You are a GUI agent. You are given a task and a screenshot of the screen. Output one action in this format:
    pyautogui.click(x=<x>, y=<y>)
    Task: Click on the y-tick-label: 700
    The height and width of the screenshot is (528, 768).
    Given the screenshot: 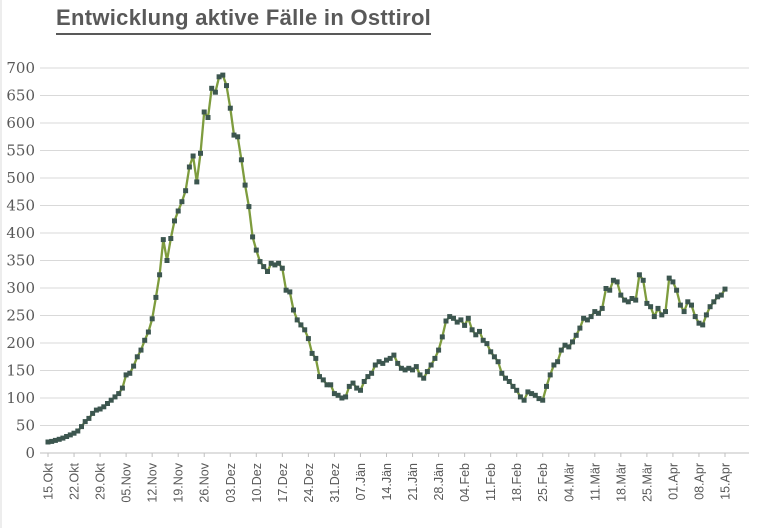 What is the action you would take?
    pyautogui.click(x=20, y=68)
    